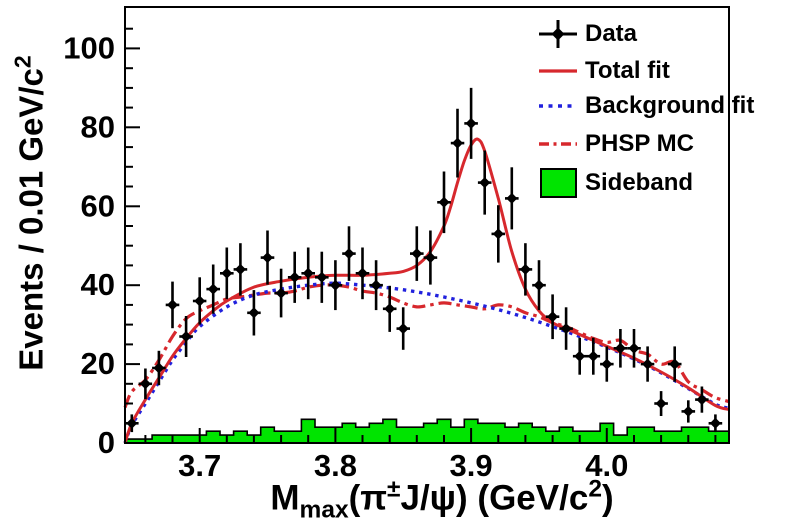  Describe the element at coordinates (558, 183) in the screenshot. I see `legend-sideband-box-icon` at that location.